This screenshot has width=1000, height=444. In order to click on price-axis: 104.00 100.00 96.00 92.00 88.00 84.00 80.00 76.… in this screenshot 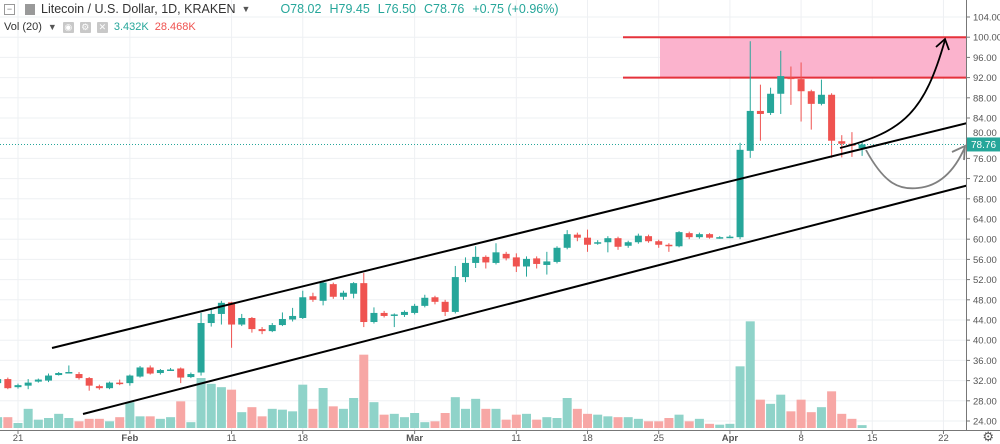, I will do `click(983, 220)`.